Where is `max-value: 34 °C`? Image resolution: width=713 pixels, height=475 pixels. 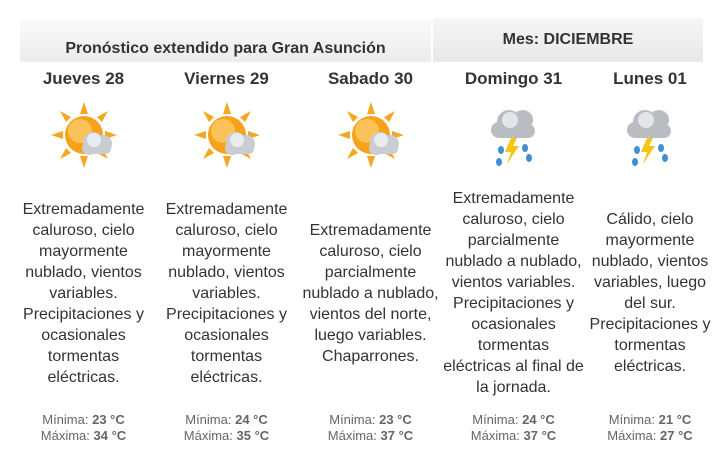 max-value: 34 °C is located at coordinates (110, 435).